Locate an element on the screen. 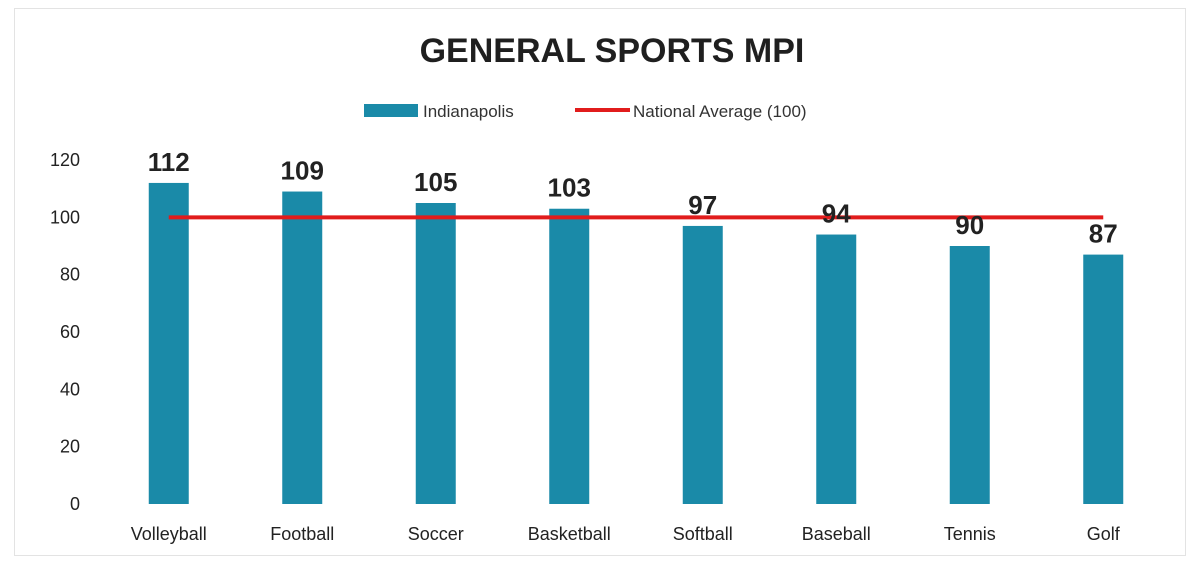 The height and width of the screenshot is (563, 1200). legend-swatch-indianapolis is located at coordinates (391, 110).